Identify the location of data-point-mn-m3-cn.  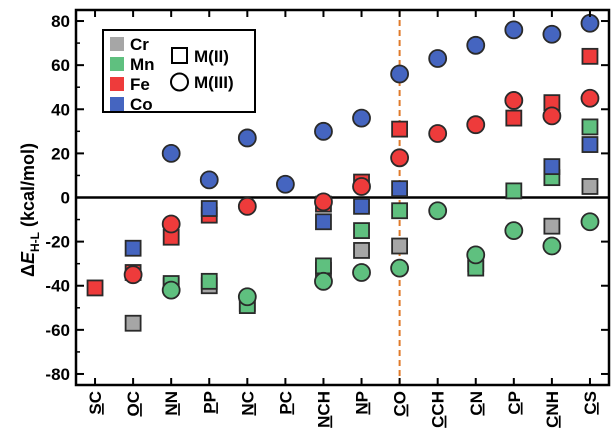
(476, 255).